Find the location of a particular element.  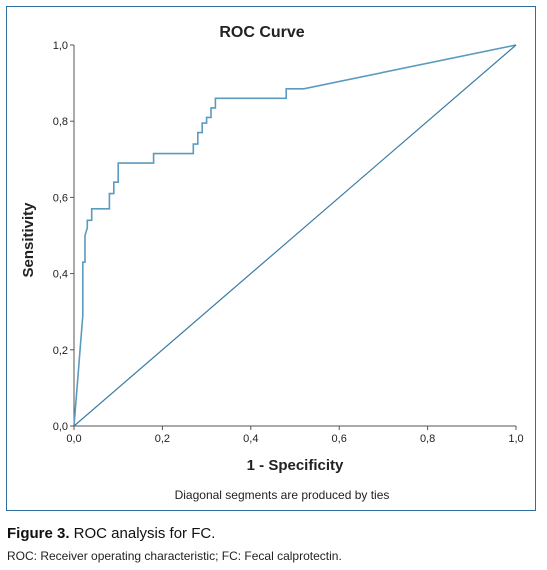

chart-title: ROC Curve is located at coordinates (261, 32).